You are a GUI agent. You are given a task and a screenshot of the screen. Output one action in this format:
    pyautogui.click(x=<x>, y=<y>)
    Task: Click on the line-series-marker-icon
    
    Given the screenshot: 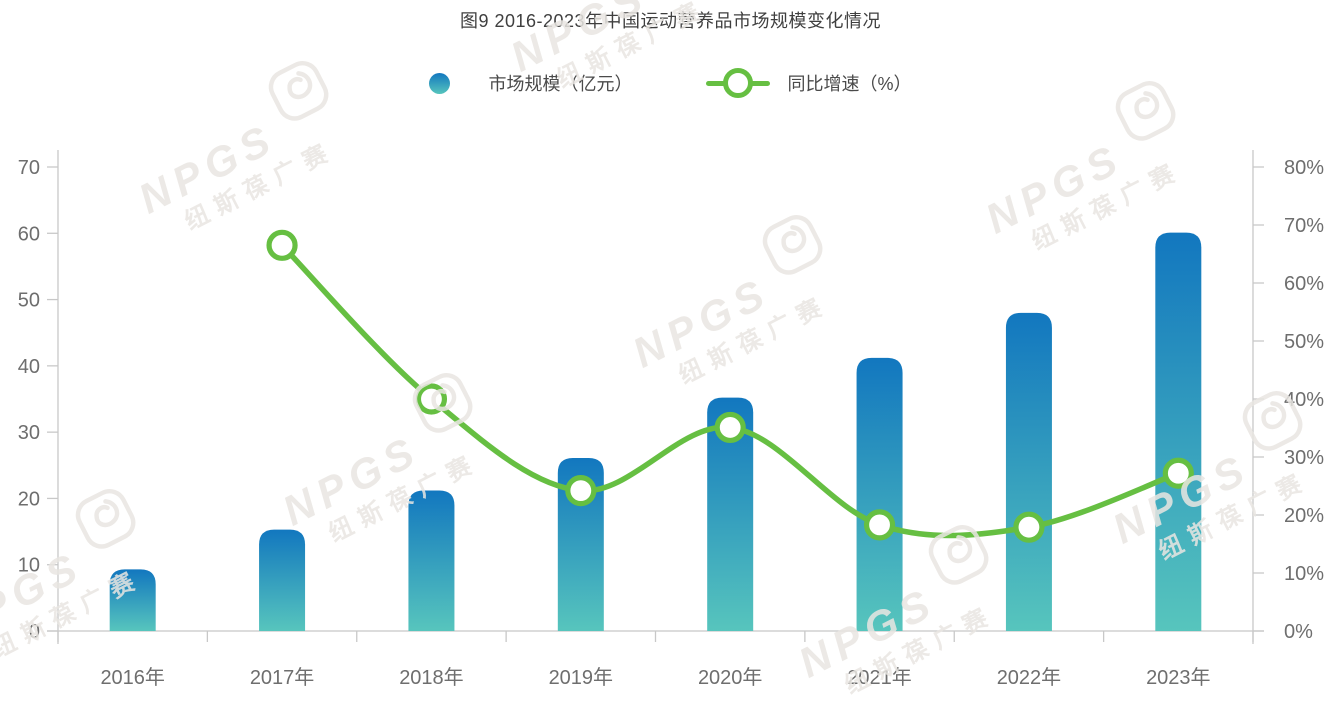 What is the action you would take?
    pyautogui.click(x=738, y=83)
    